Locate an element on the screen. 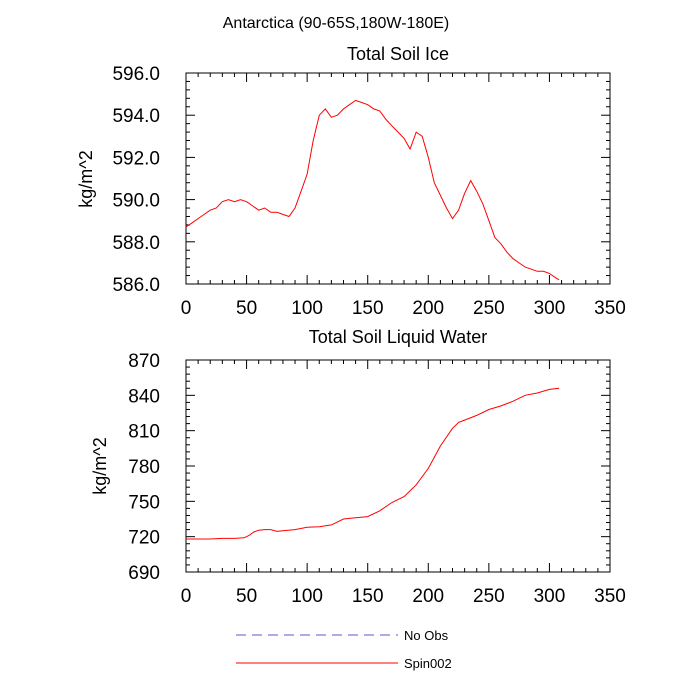  soil-ice-series is located at coordinates (372, 190).